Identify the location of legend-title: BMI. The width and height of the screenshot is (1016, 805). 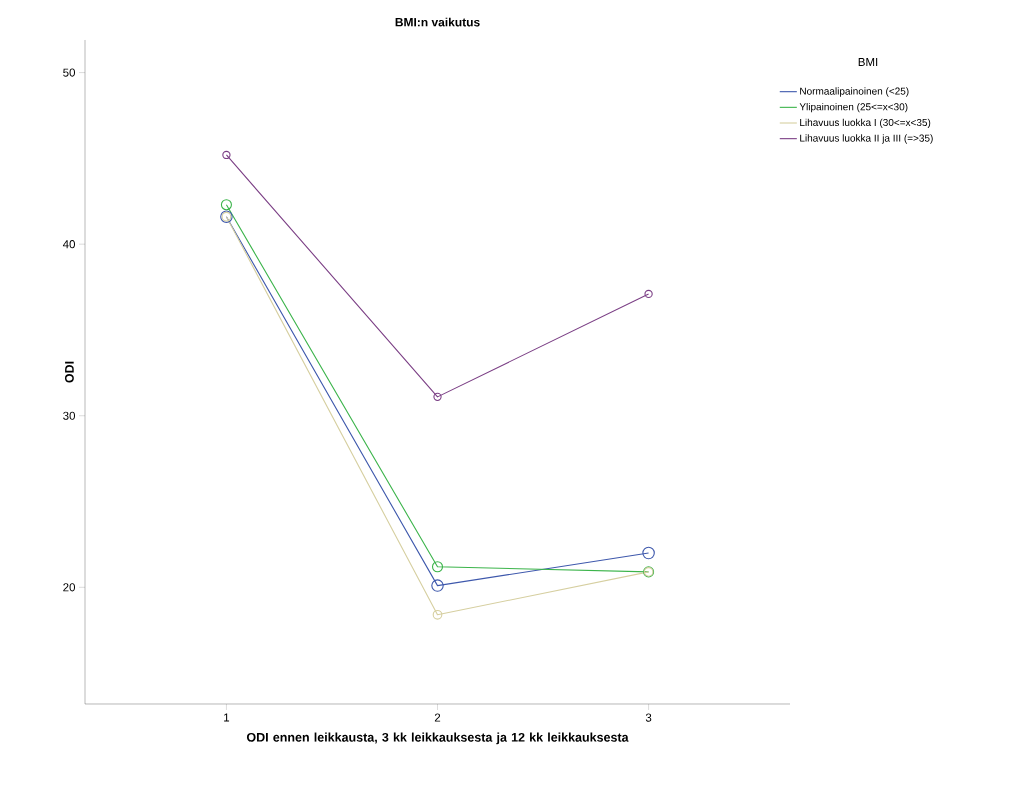
(868, 62).